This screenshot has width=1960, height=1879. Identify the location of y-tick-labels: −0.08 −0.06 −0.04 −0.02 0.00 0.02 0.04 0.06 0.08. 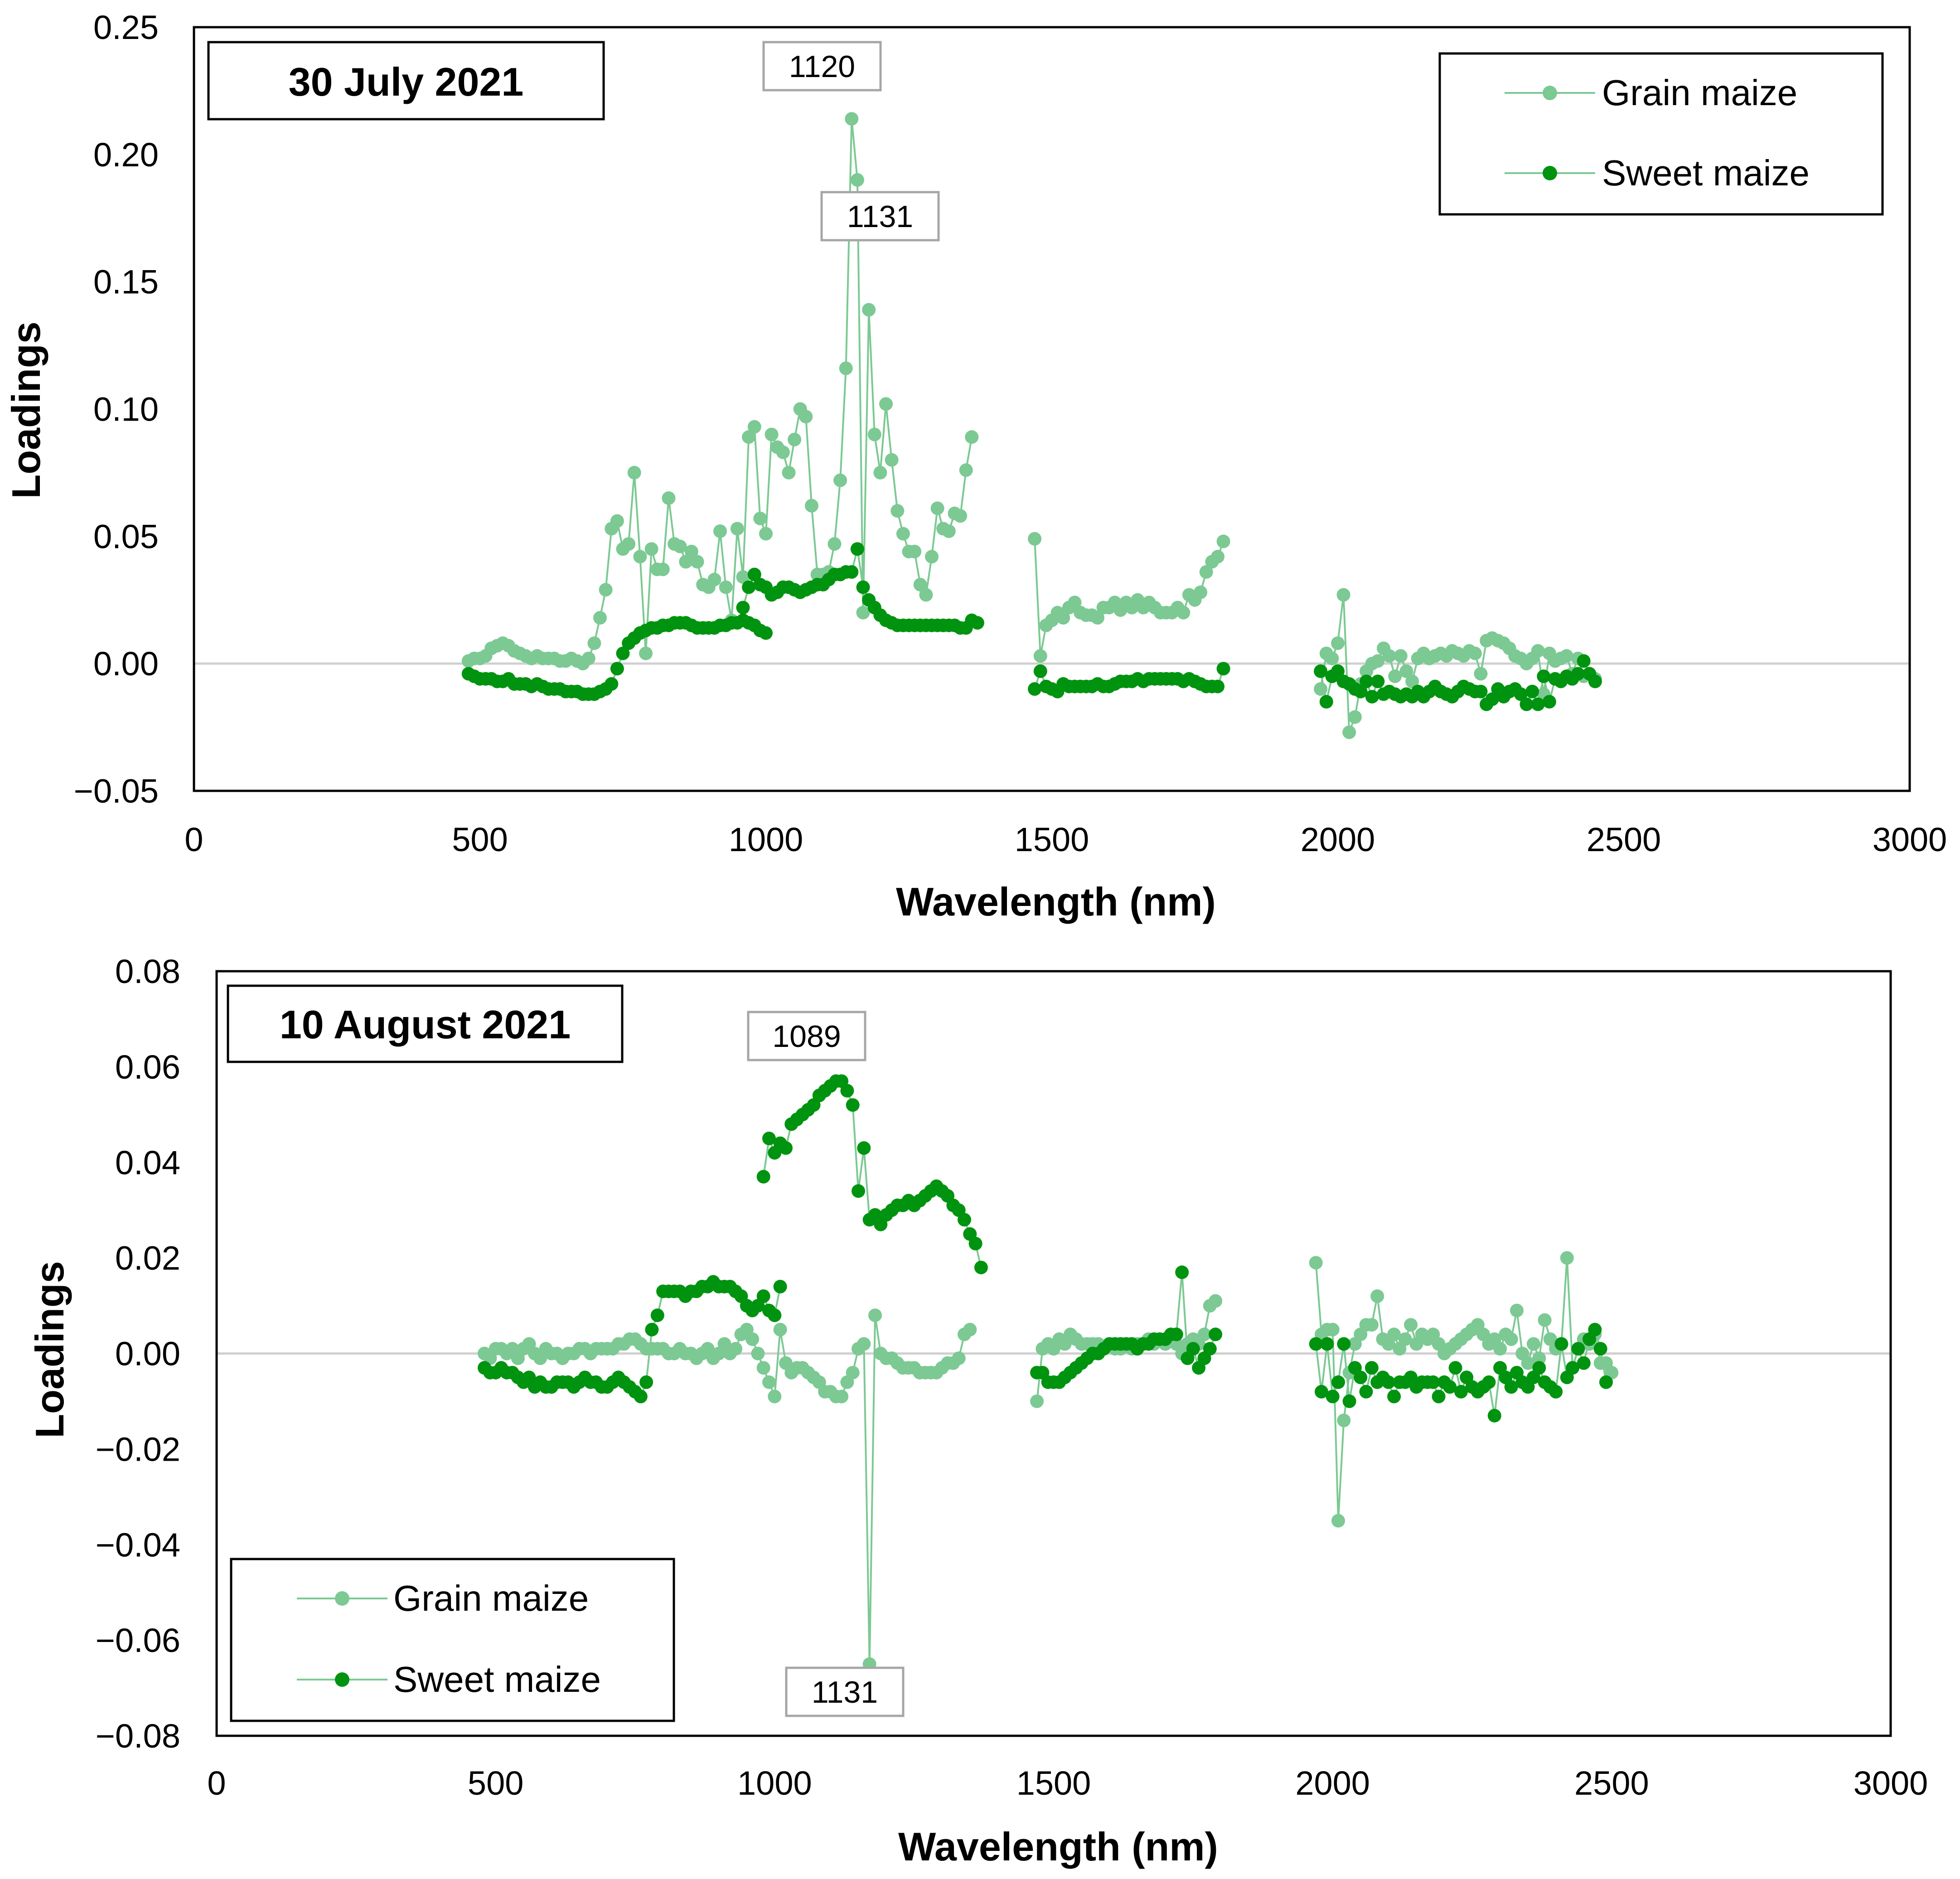
(138, 1354).